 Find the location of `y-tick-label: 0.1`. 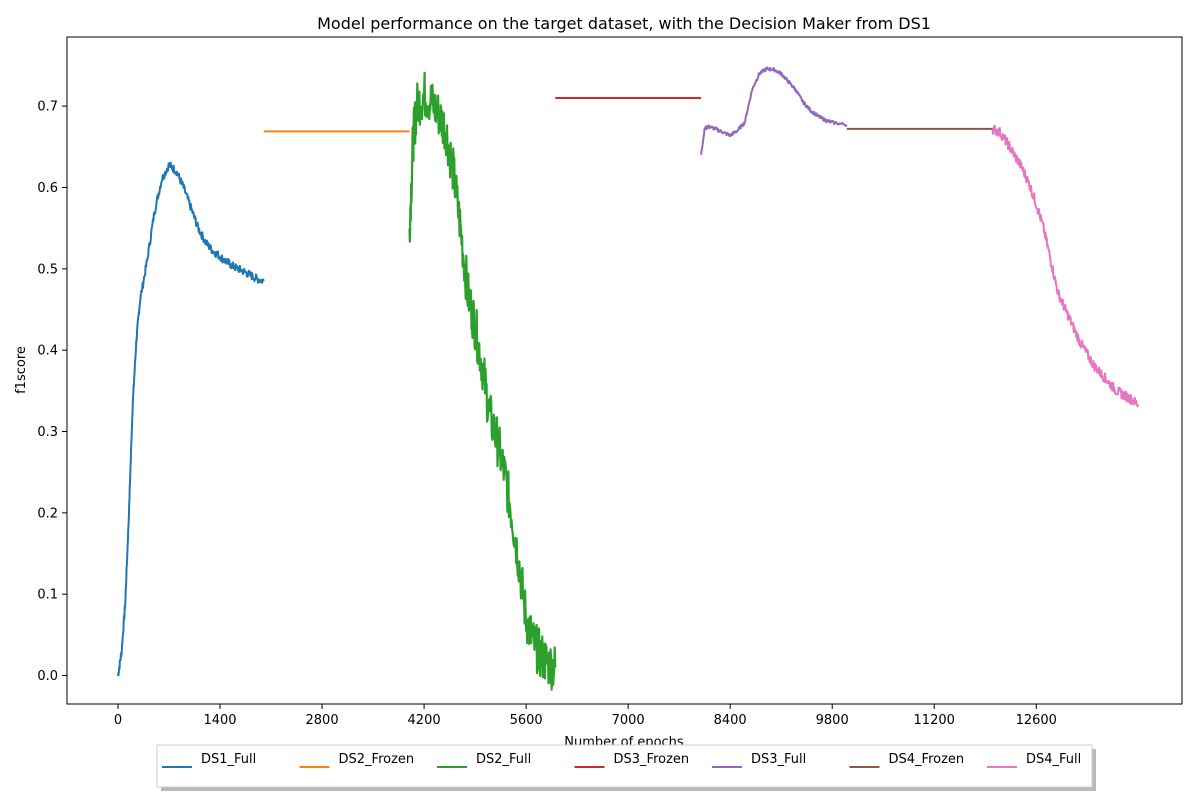

y-tick-label: 0.1 is located at coordinates (47, 595).